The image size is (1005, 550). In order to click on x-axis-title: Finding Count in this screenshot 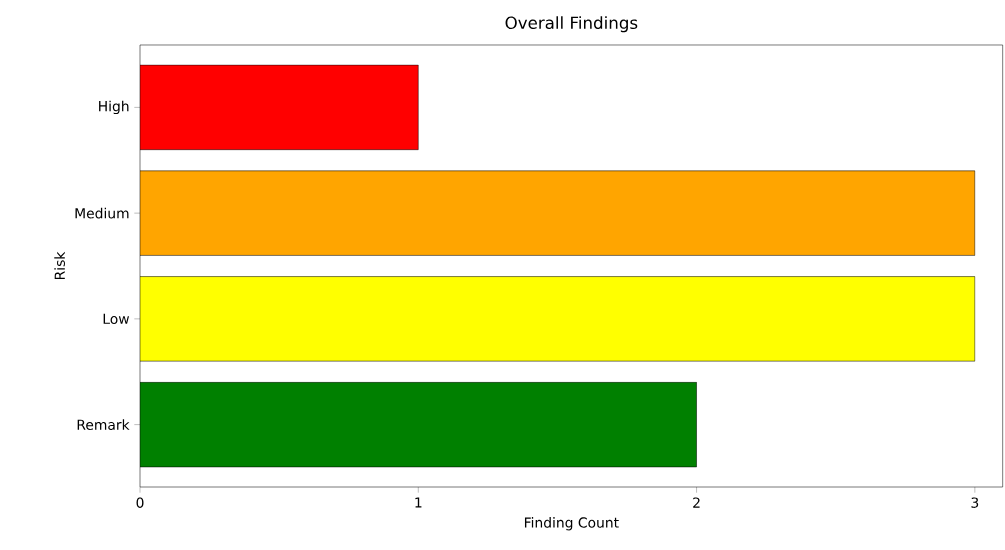, I will do `click(571, 524)`.